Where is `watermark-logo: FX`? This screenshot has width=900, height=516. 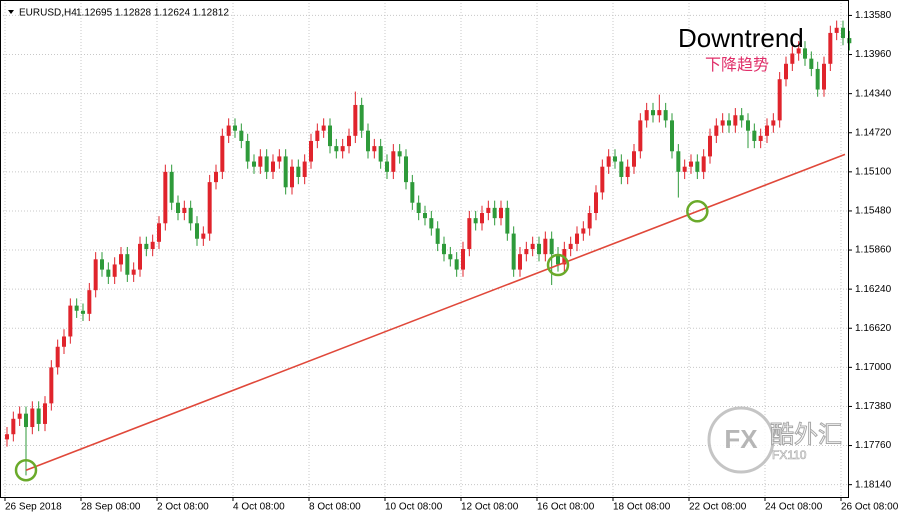 watermark-logo: FX is located at coordinates (741, 439).